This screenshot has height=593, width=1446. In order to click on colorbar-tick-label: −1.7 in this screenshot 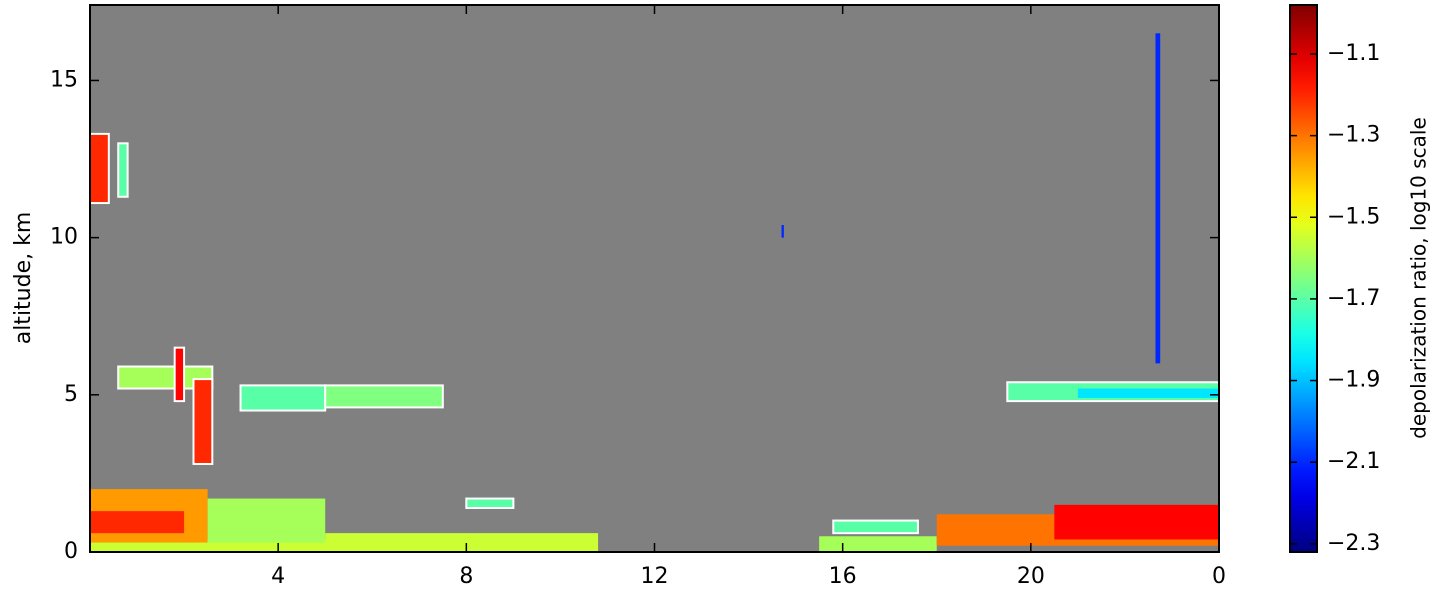, I will do `click(1353, 298)`.